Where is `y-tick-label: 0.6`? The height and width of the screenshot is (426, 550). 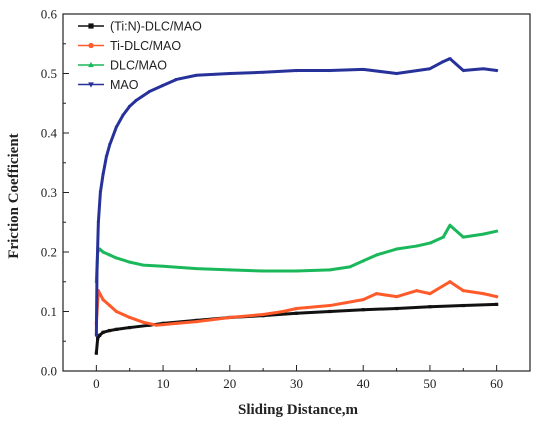 y-tick-label: 0.6 is located at coordinates (49, 14).